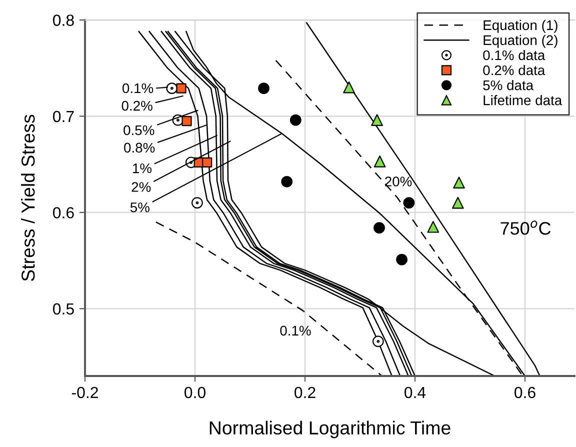 The width and height of the screenshot is (576, 447). I want to click on annotation: 750$^{o}$C, so click(525, 227).